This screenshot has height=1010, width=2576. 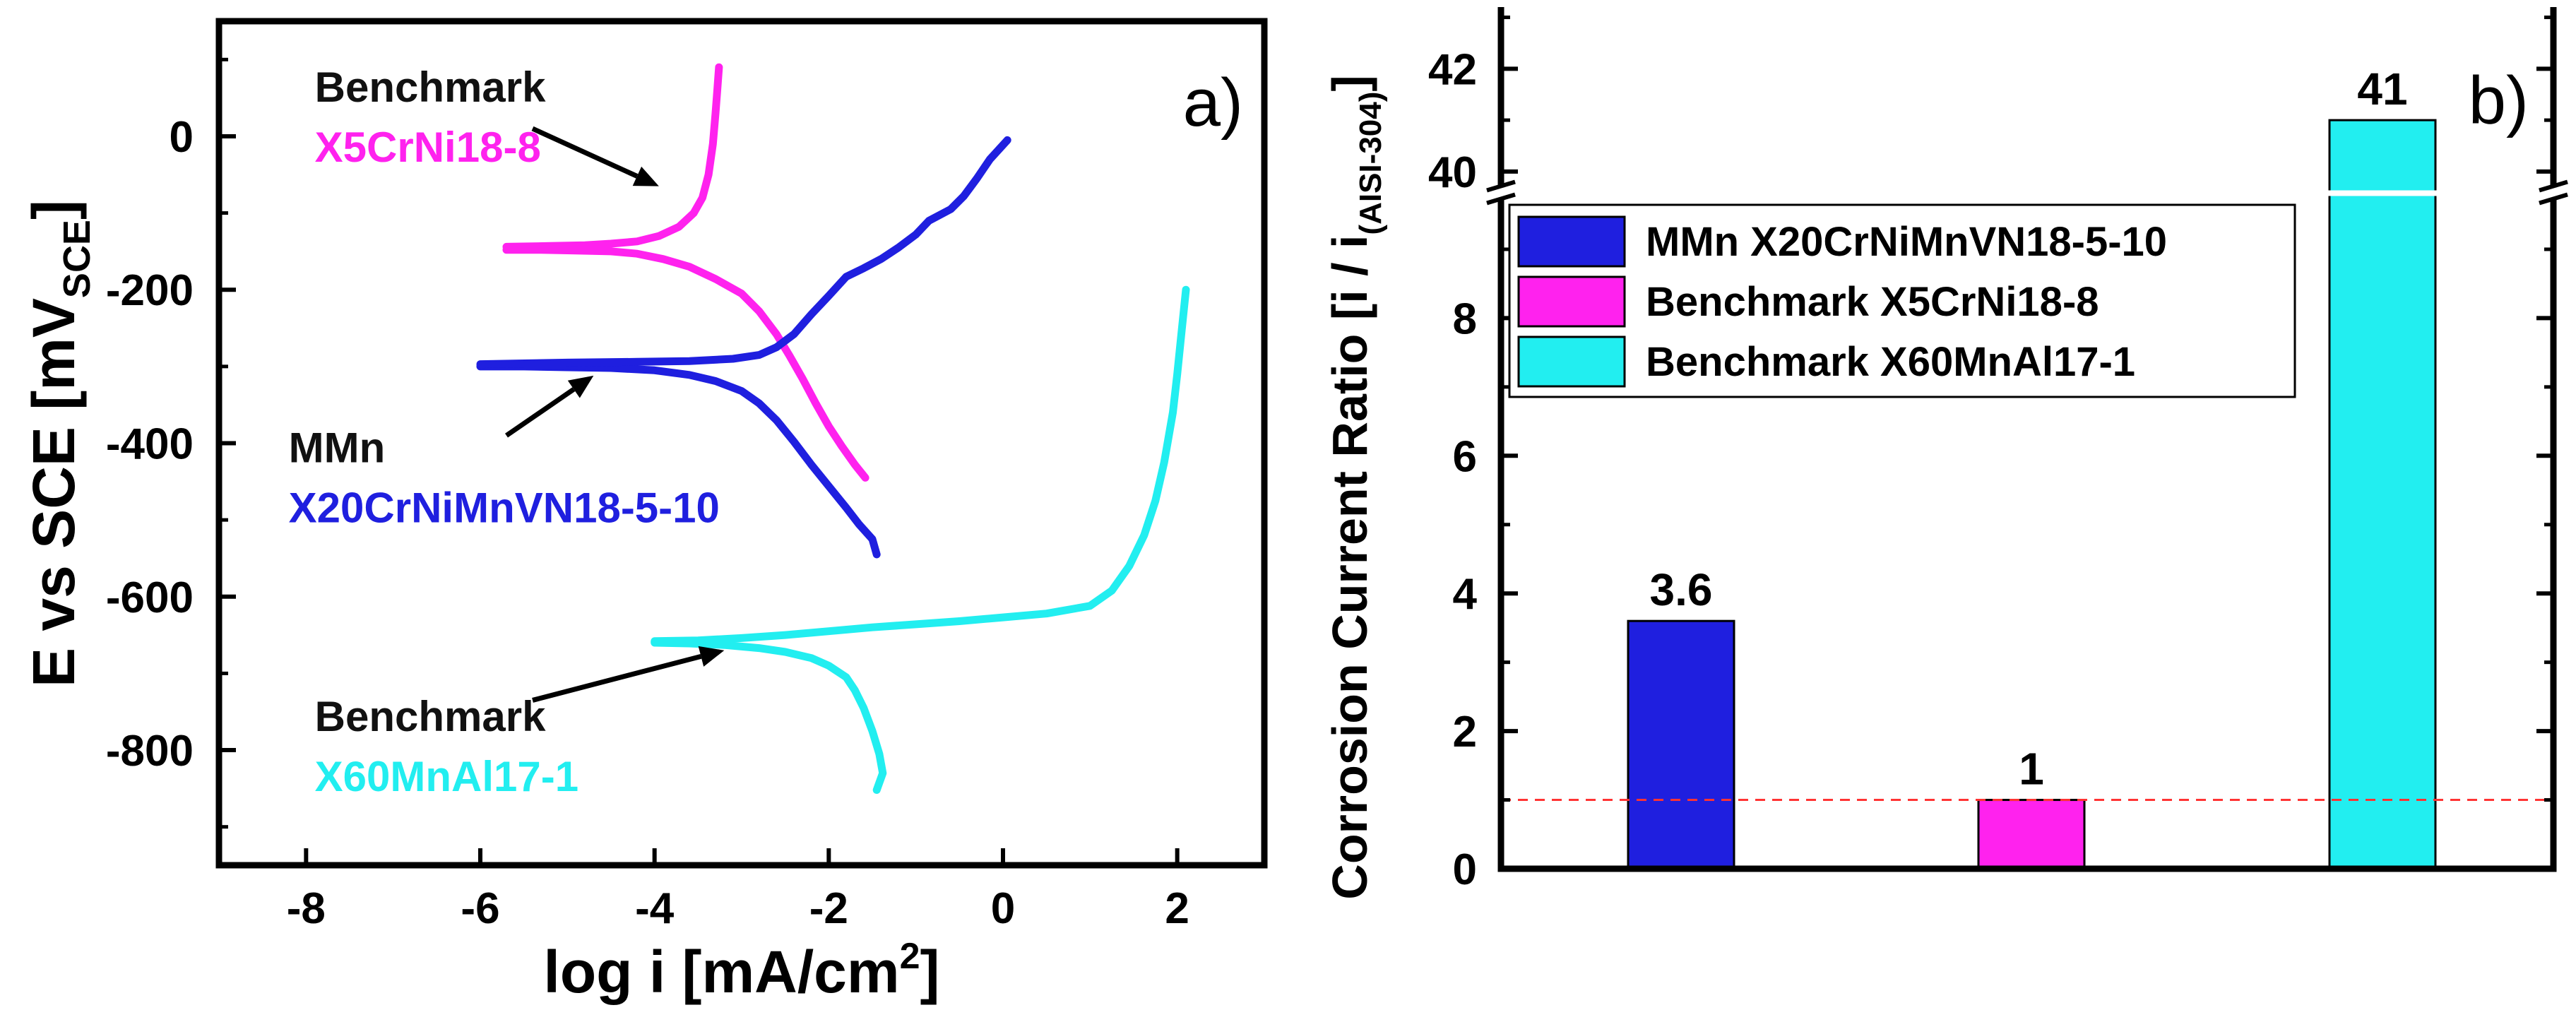 What do you see at coordinates (655, 908) in the screenshot?
I see `x-tick-label: -4` at bounding box center [655, 908].